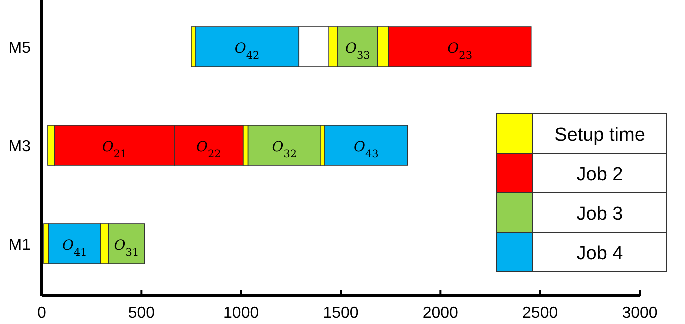 This screenshot has width=685, height=324. What do you see at coordinates (366, 150) in the screenshot?
I see `annotation: O$_{43}$` at bounding box center [366, 150].